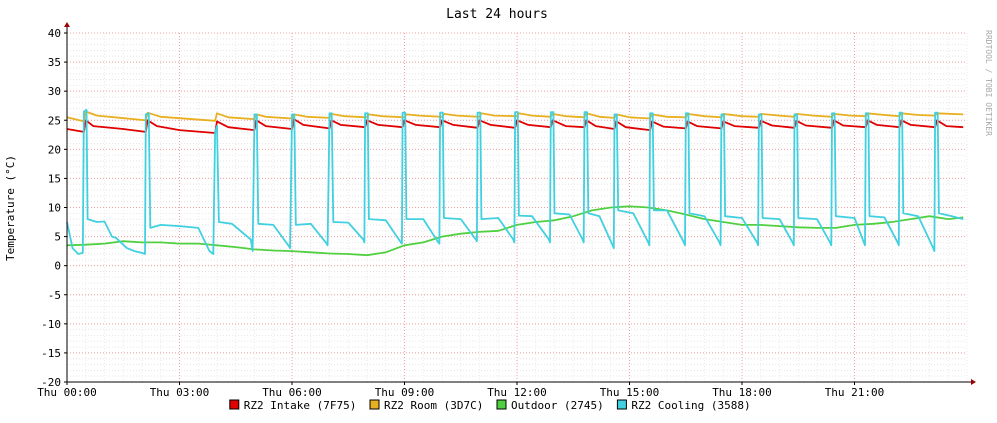 The height and width of the screenshot is (423, 997). What do you see at coordinates (54, 91) in the screenshot?
I see `y-tick-label: 30` at bounding box center [54, 91].